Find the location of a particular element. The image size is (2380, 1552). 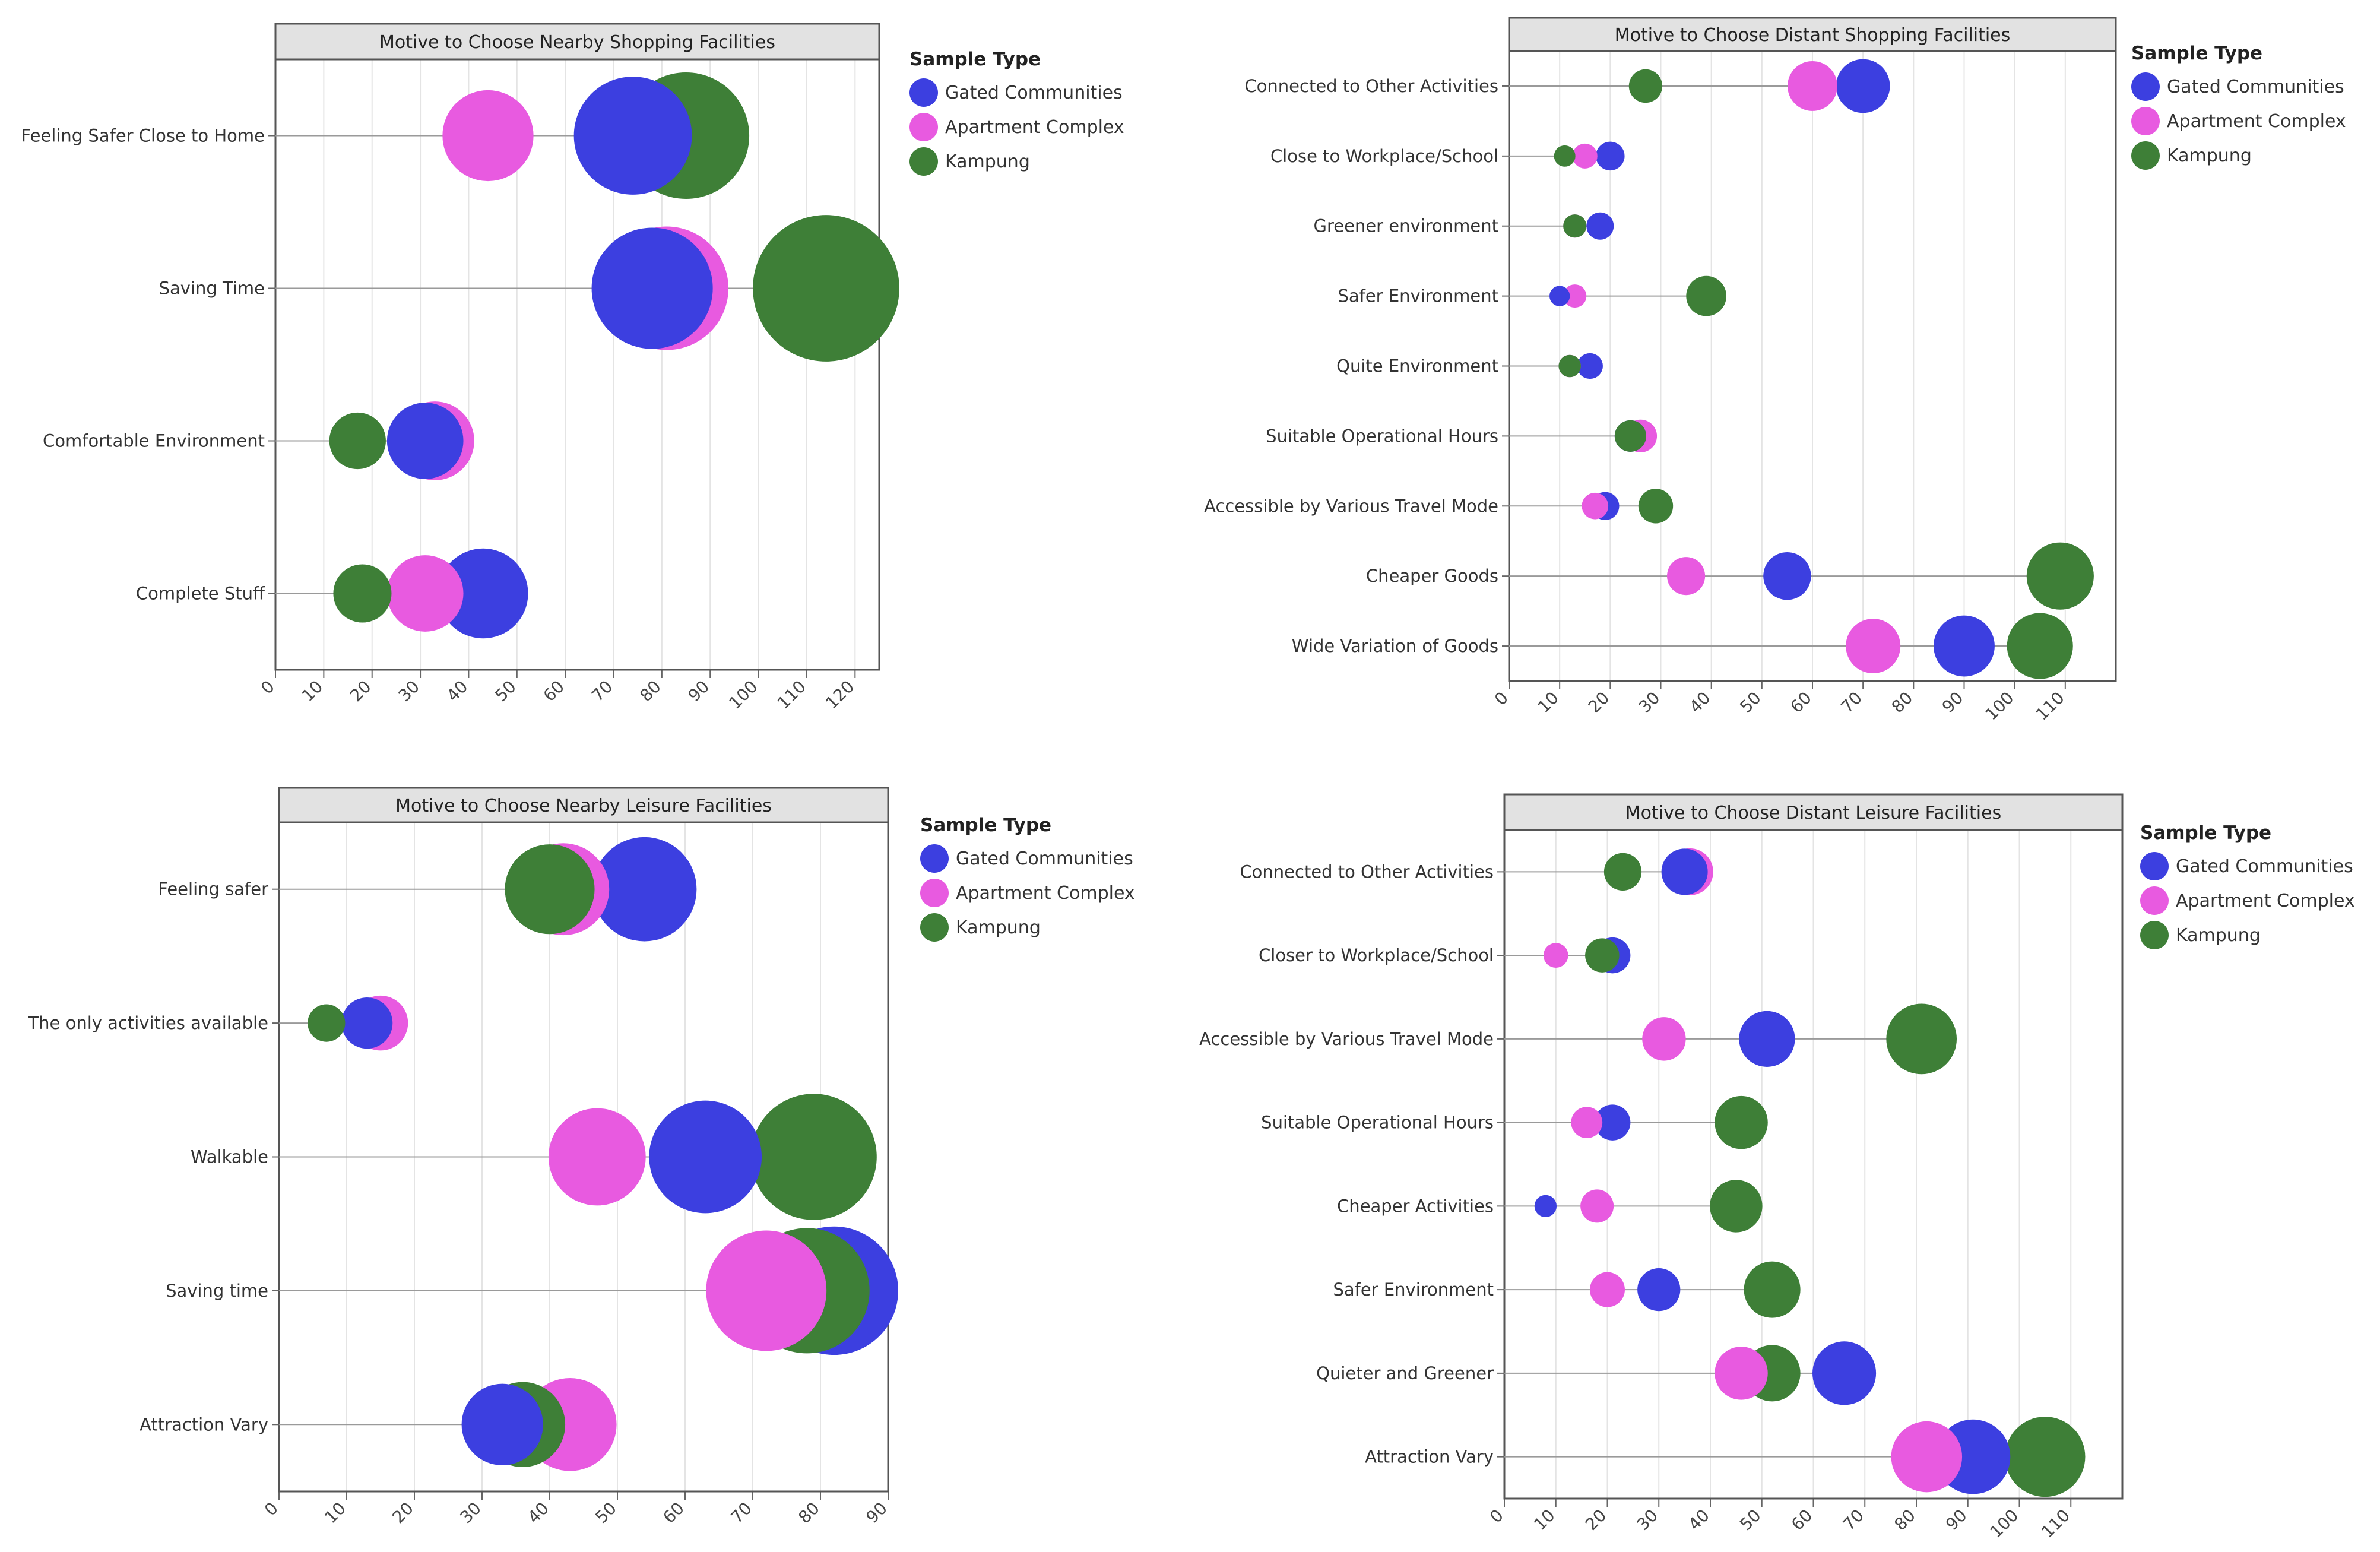

category-label: Saving Time is located at coordinates (212, 289).